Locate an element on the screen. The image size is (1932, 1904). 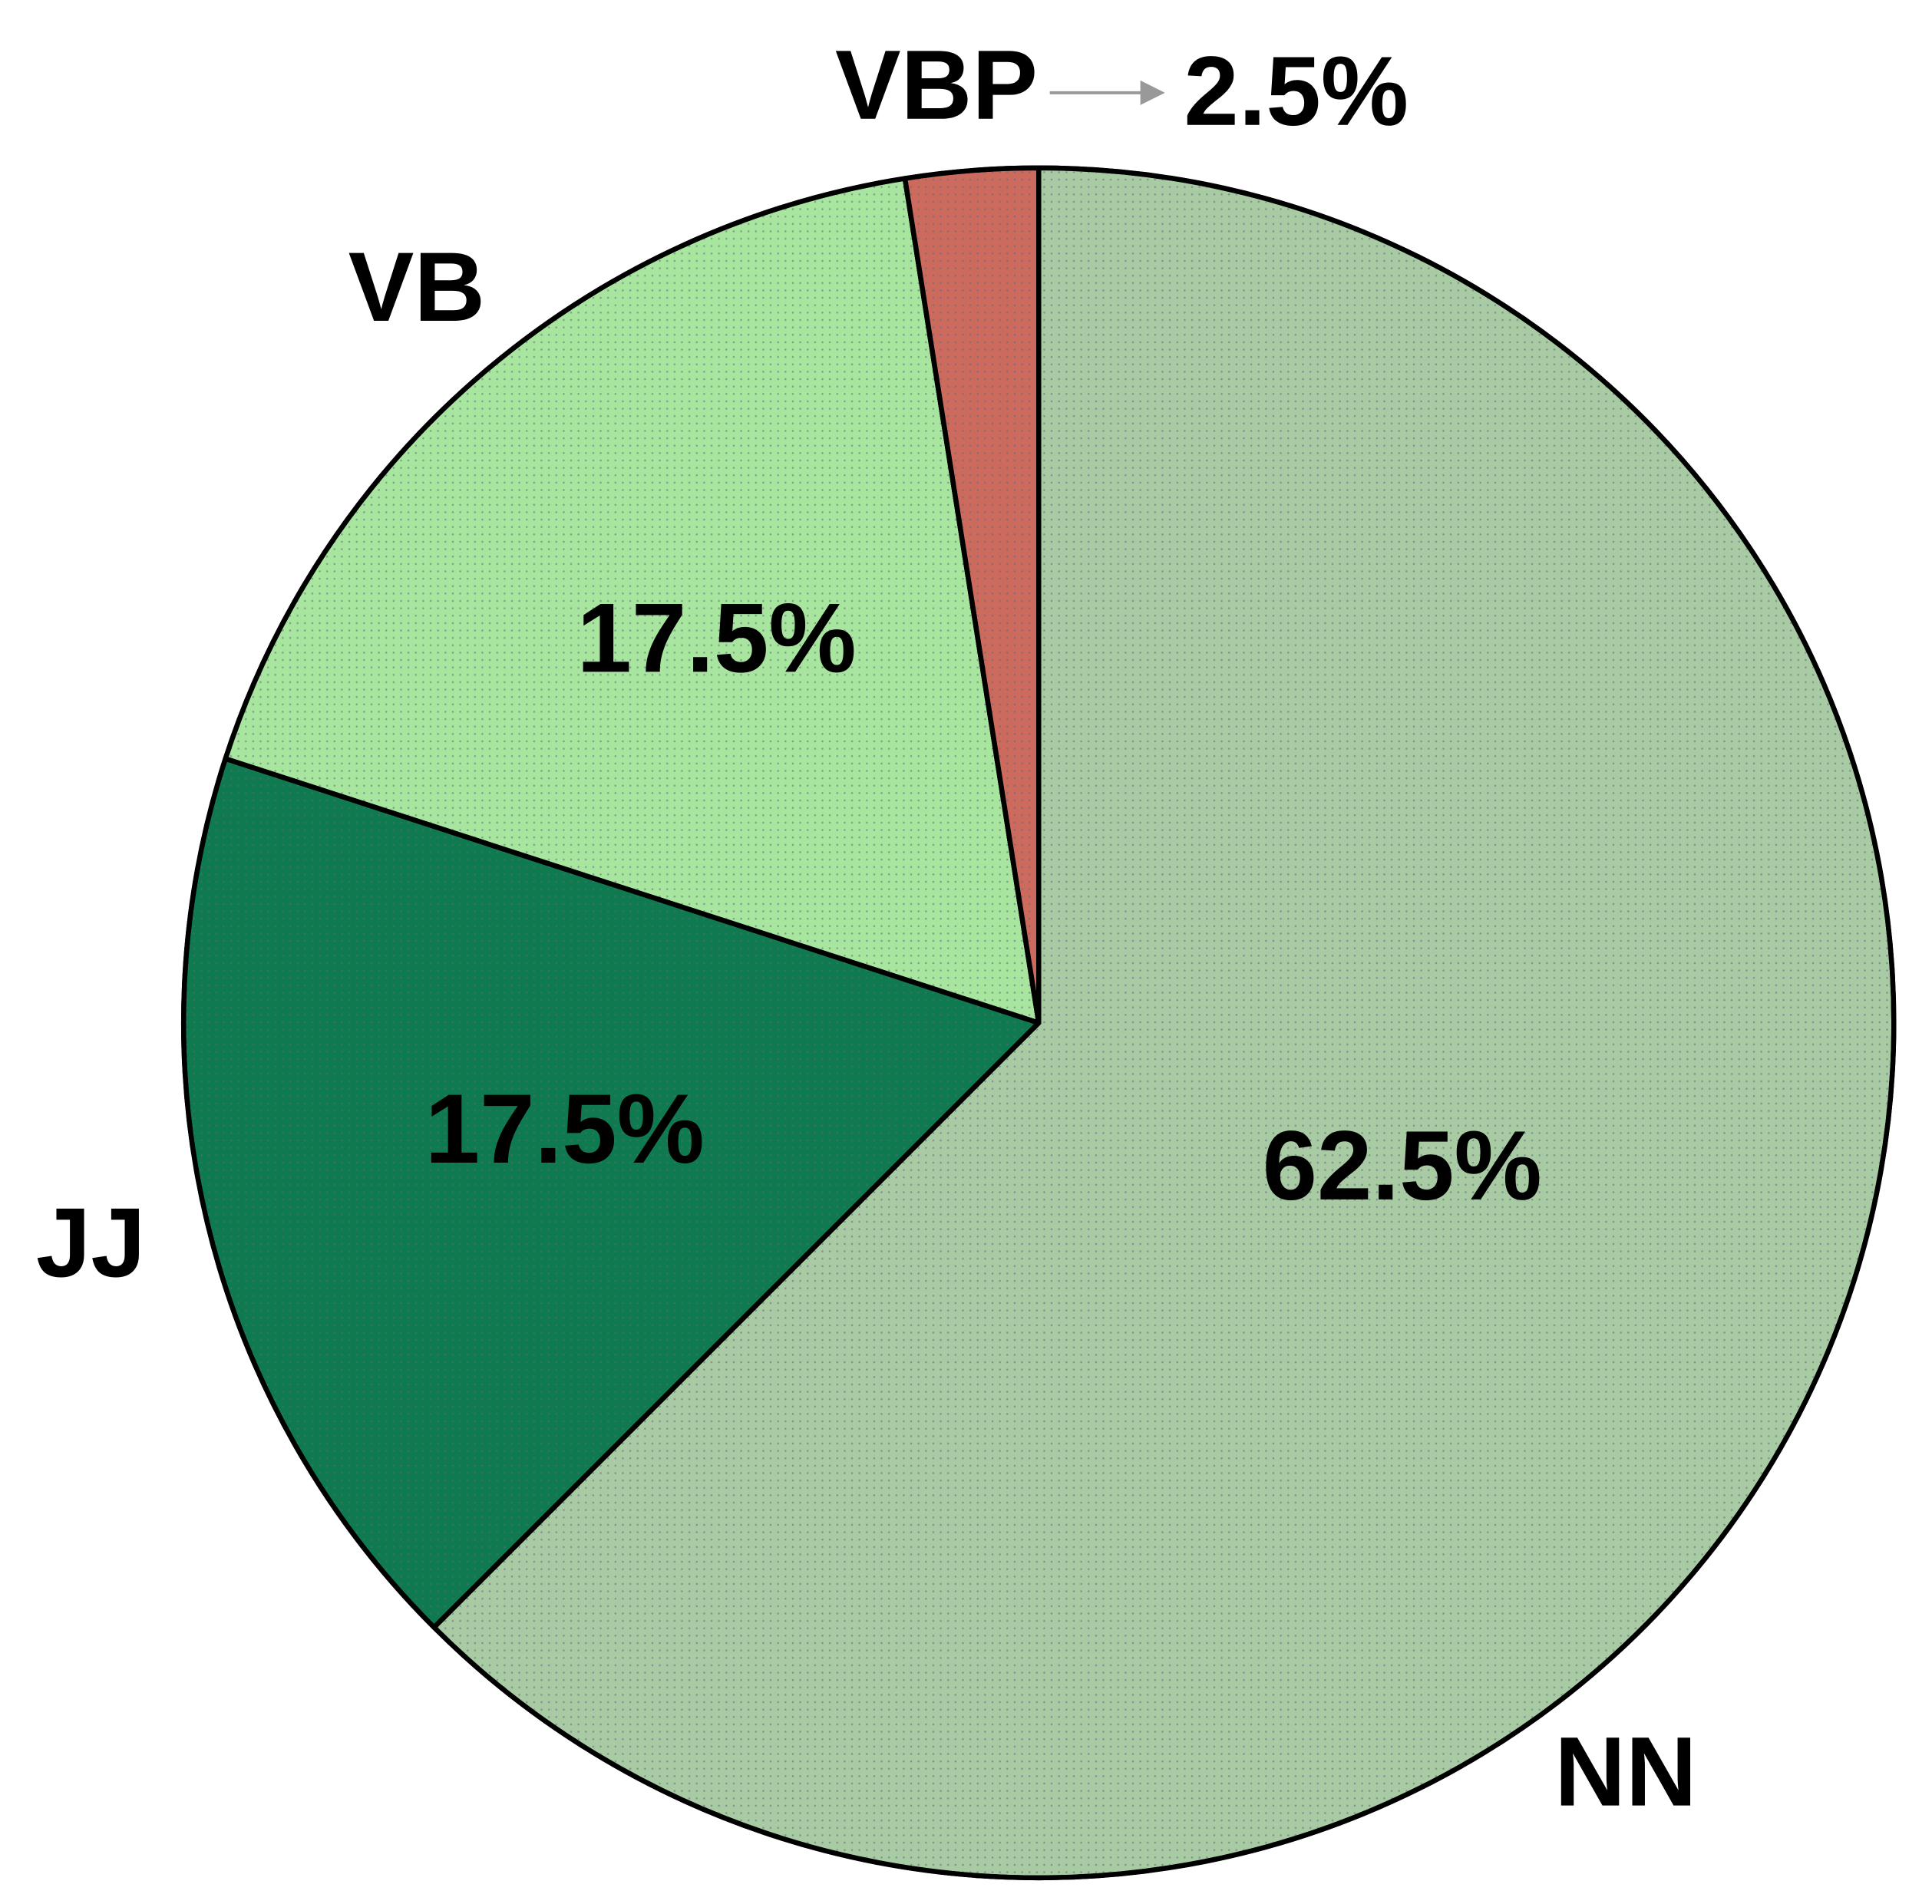
value-label: 62.5% is located at coordinates (1402, 1166).